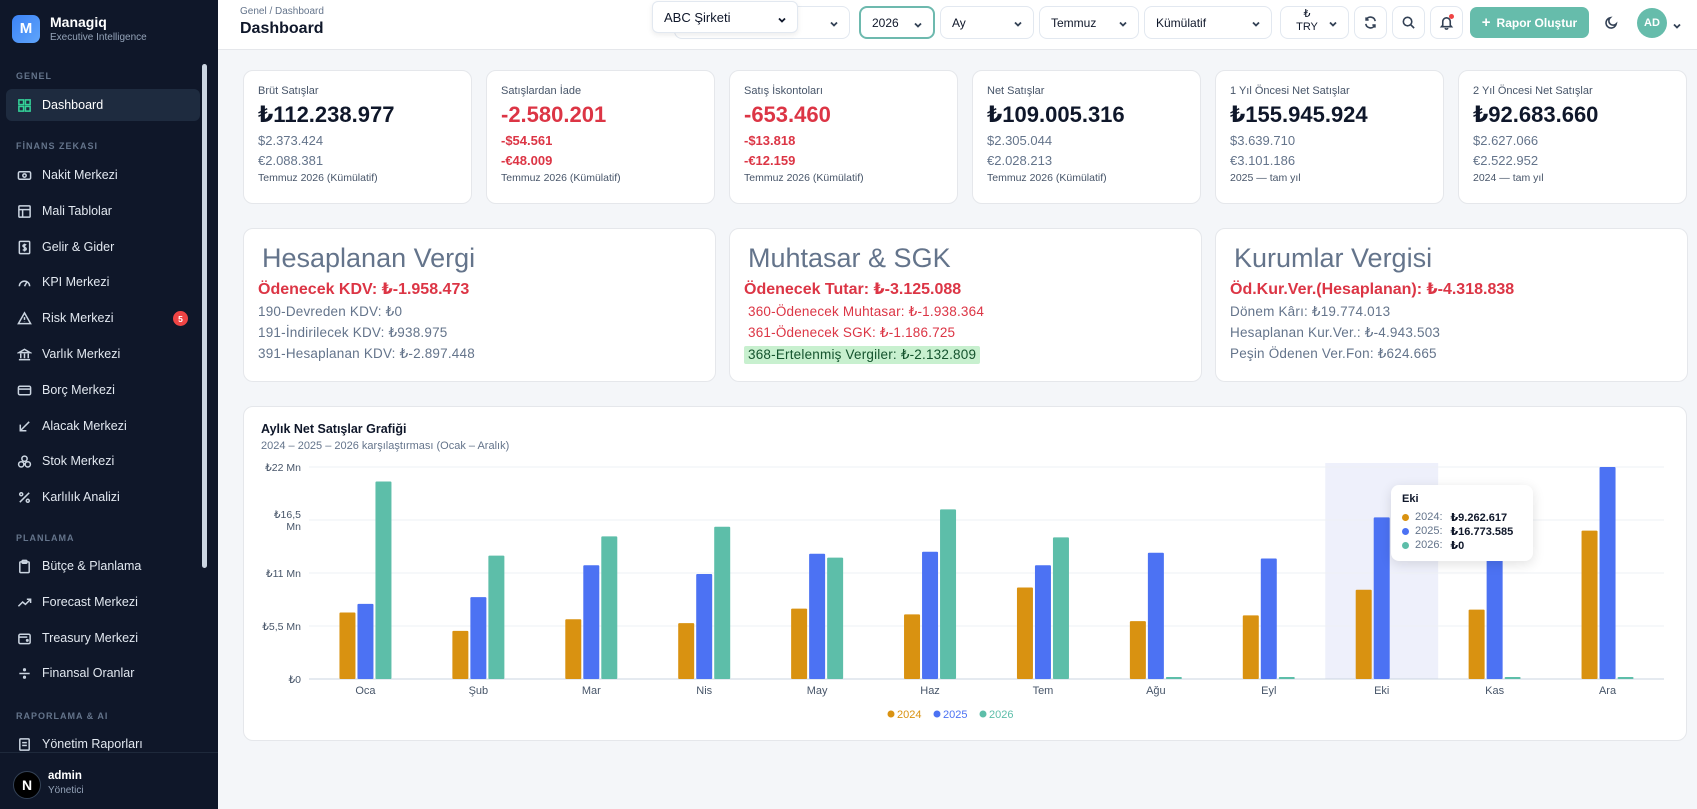 The height and width of the screenshot is (809, 1697). What do you see at coordinates (591, 691) in the screenshot?
I see `x-tick-label: Mar` at bounding box center [591, 691].